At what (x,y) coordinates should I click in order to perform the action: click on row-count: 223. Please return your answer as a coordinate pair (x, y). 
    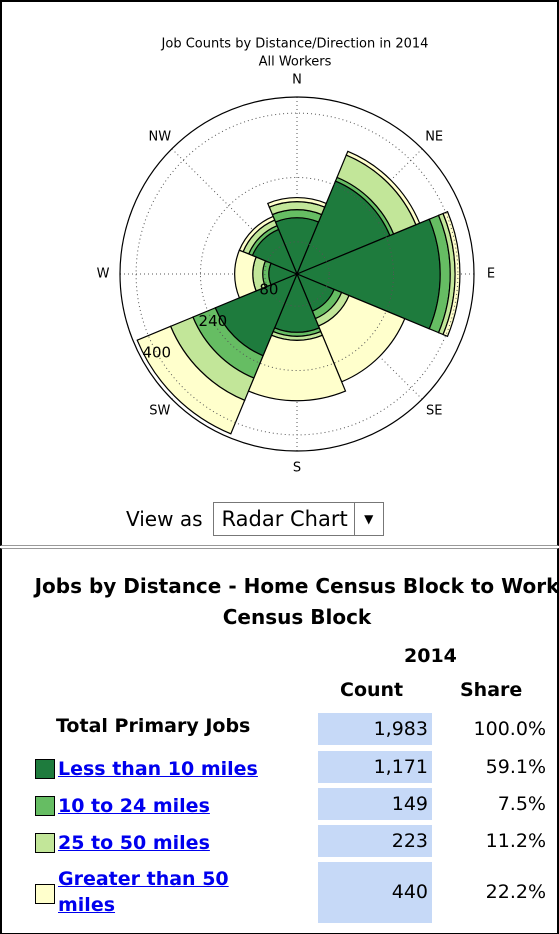
    Looking at the image, I should click on (375, 841).